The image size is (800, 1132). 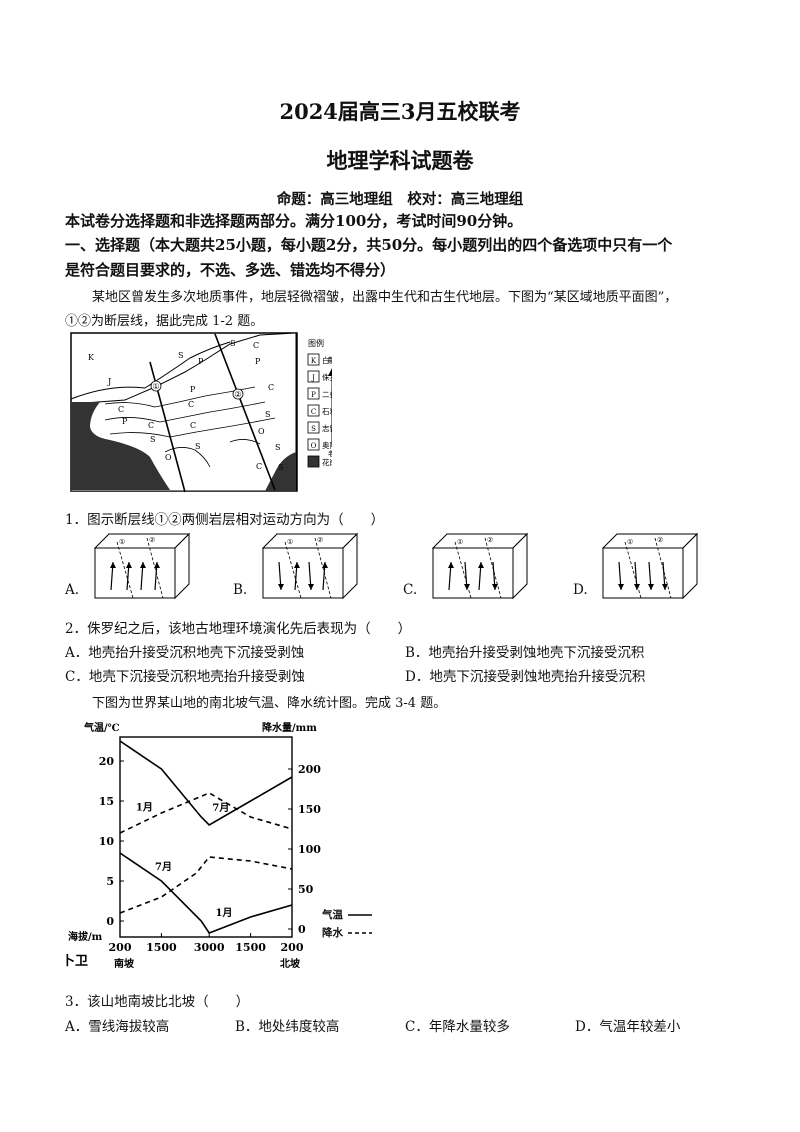 I want to click on legend-code-3: C, so click(x=313, y=412).